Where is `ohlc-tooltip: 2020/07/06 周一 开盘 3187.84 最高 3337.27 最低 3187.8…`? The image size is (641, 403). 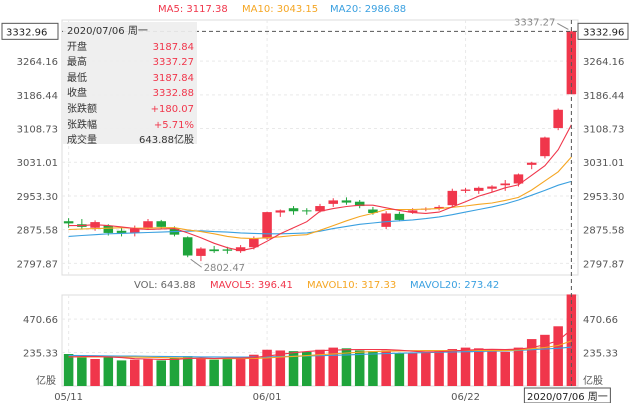
ohlc-tooltip: 2020/07/06 周一 开盘 3187.84 最高 3337.27 最低 3187.8… is located at coordinates (130, 84).